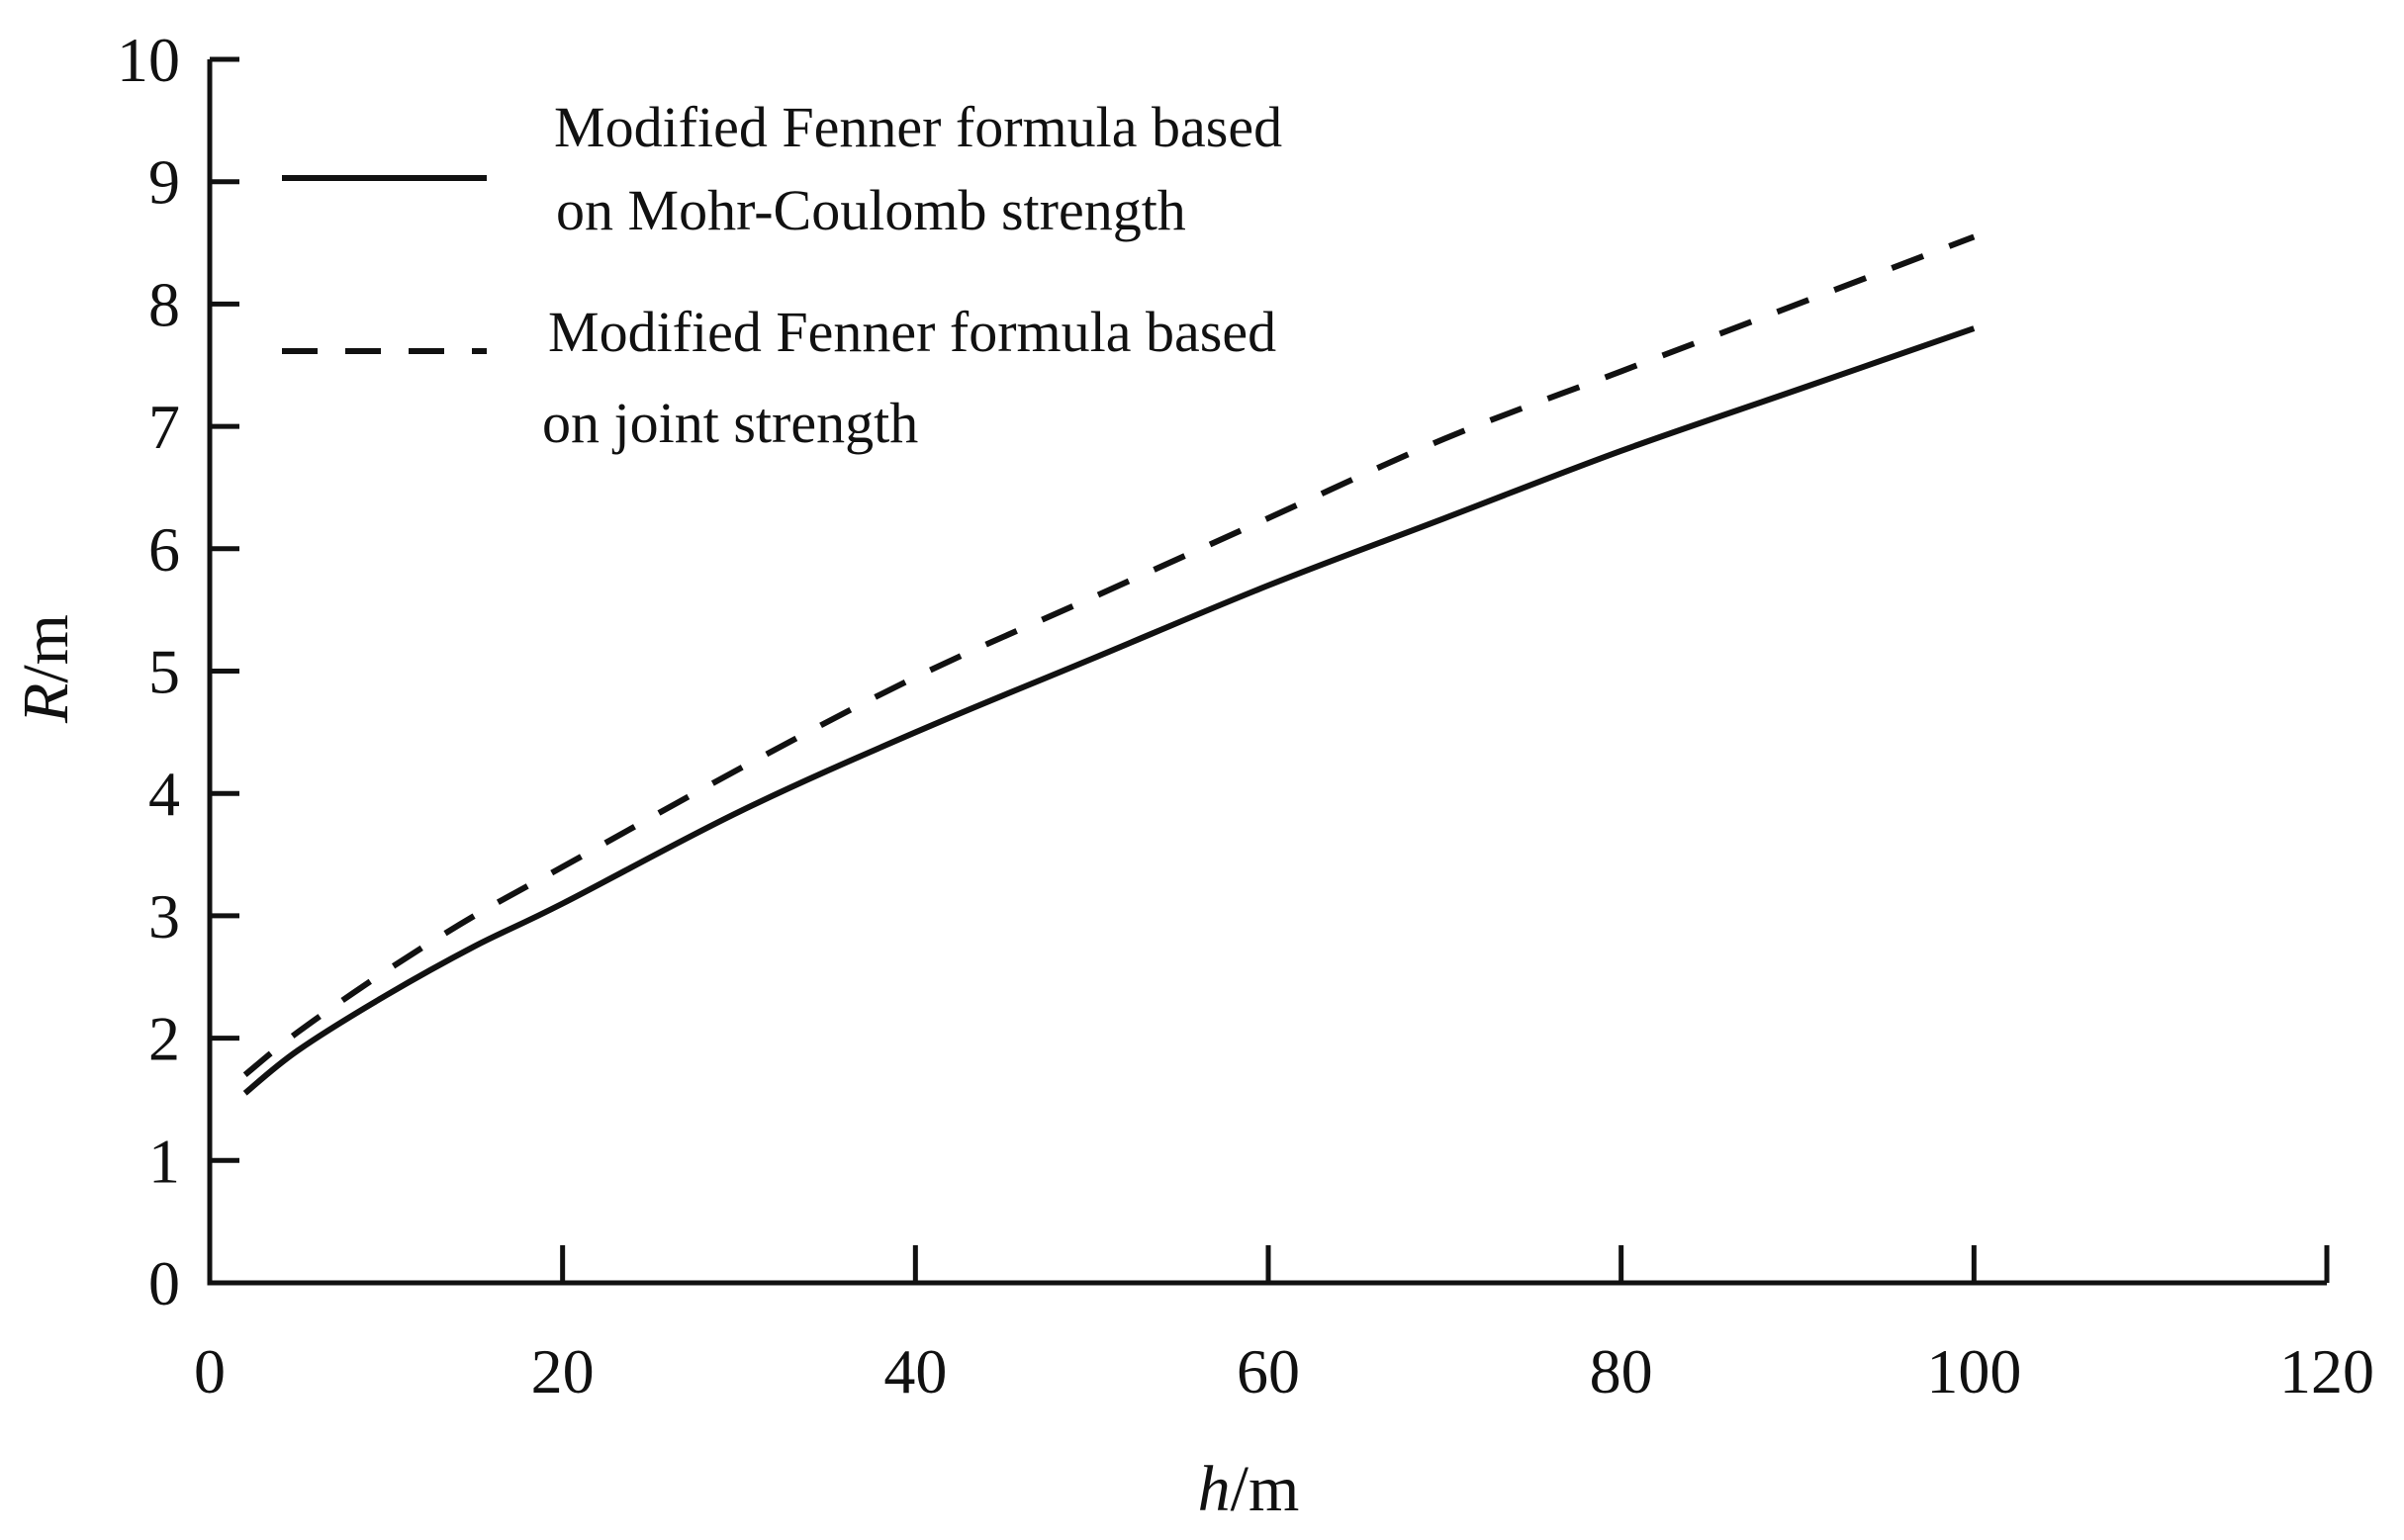  Describe the element at coordinates (148, 60) in the screenshot. I see `y-tick-label: 10` at that location.